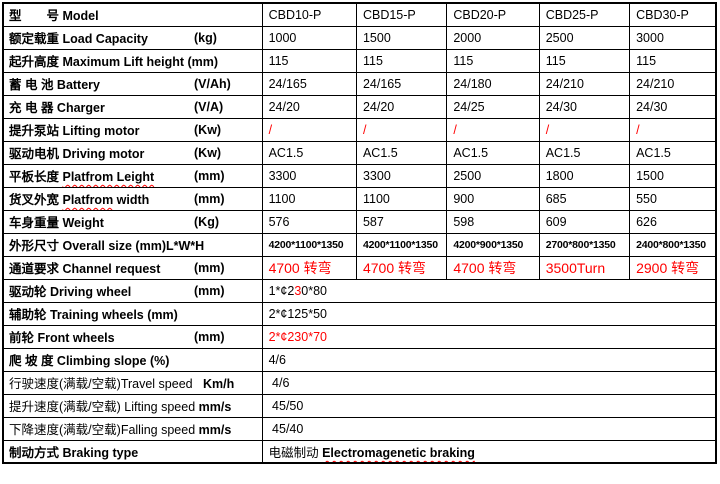 The image size is (720, 484). I want to click on value-lifting-motor-col2: /, so click(401, 129).